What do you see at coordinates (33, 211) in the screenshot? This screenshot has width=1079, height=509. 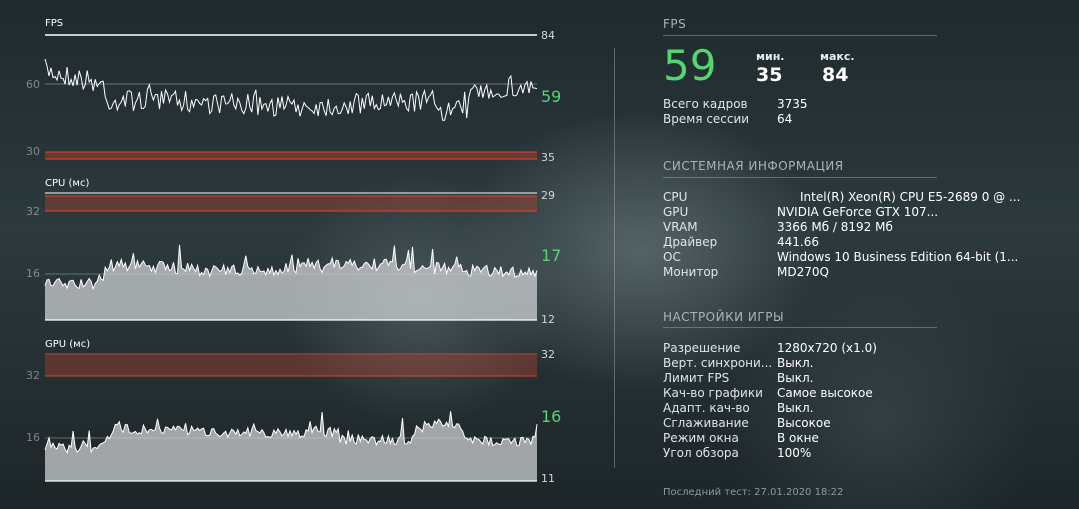 I see `cpu-left-label-32: 32` at bounding box center [33, 211].